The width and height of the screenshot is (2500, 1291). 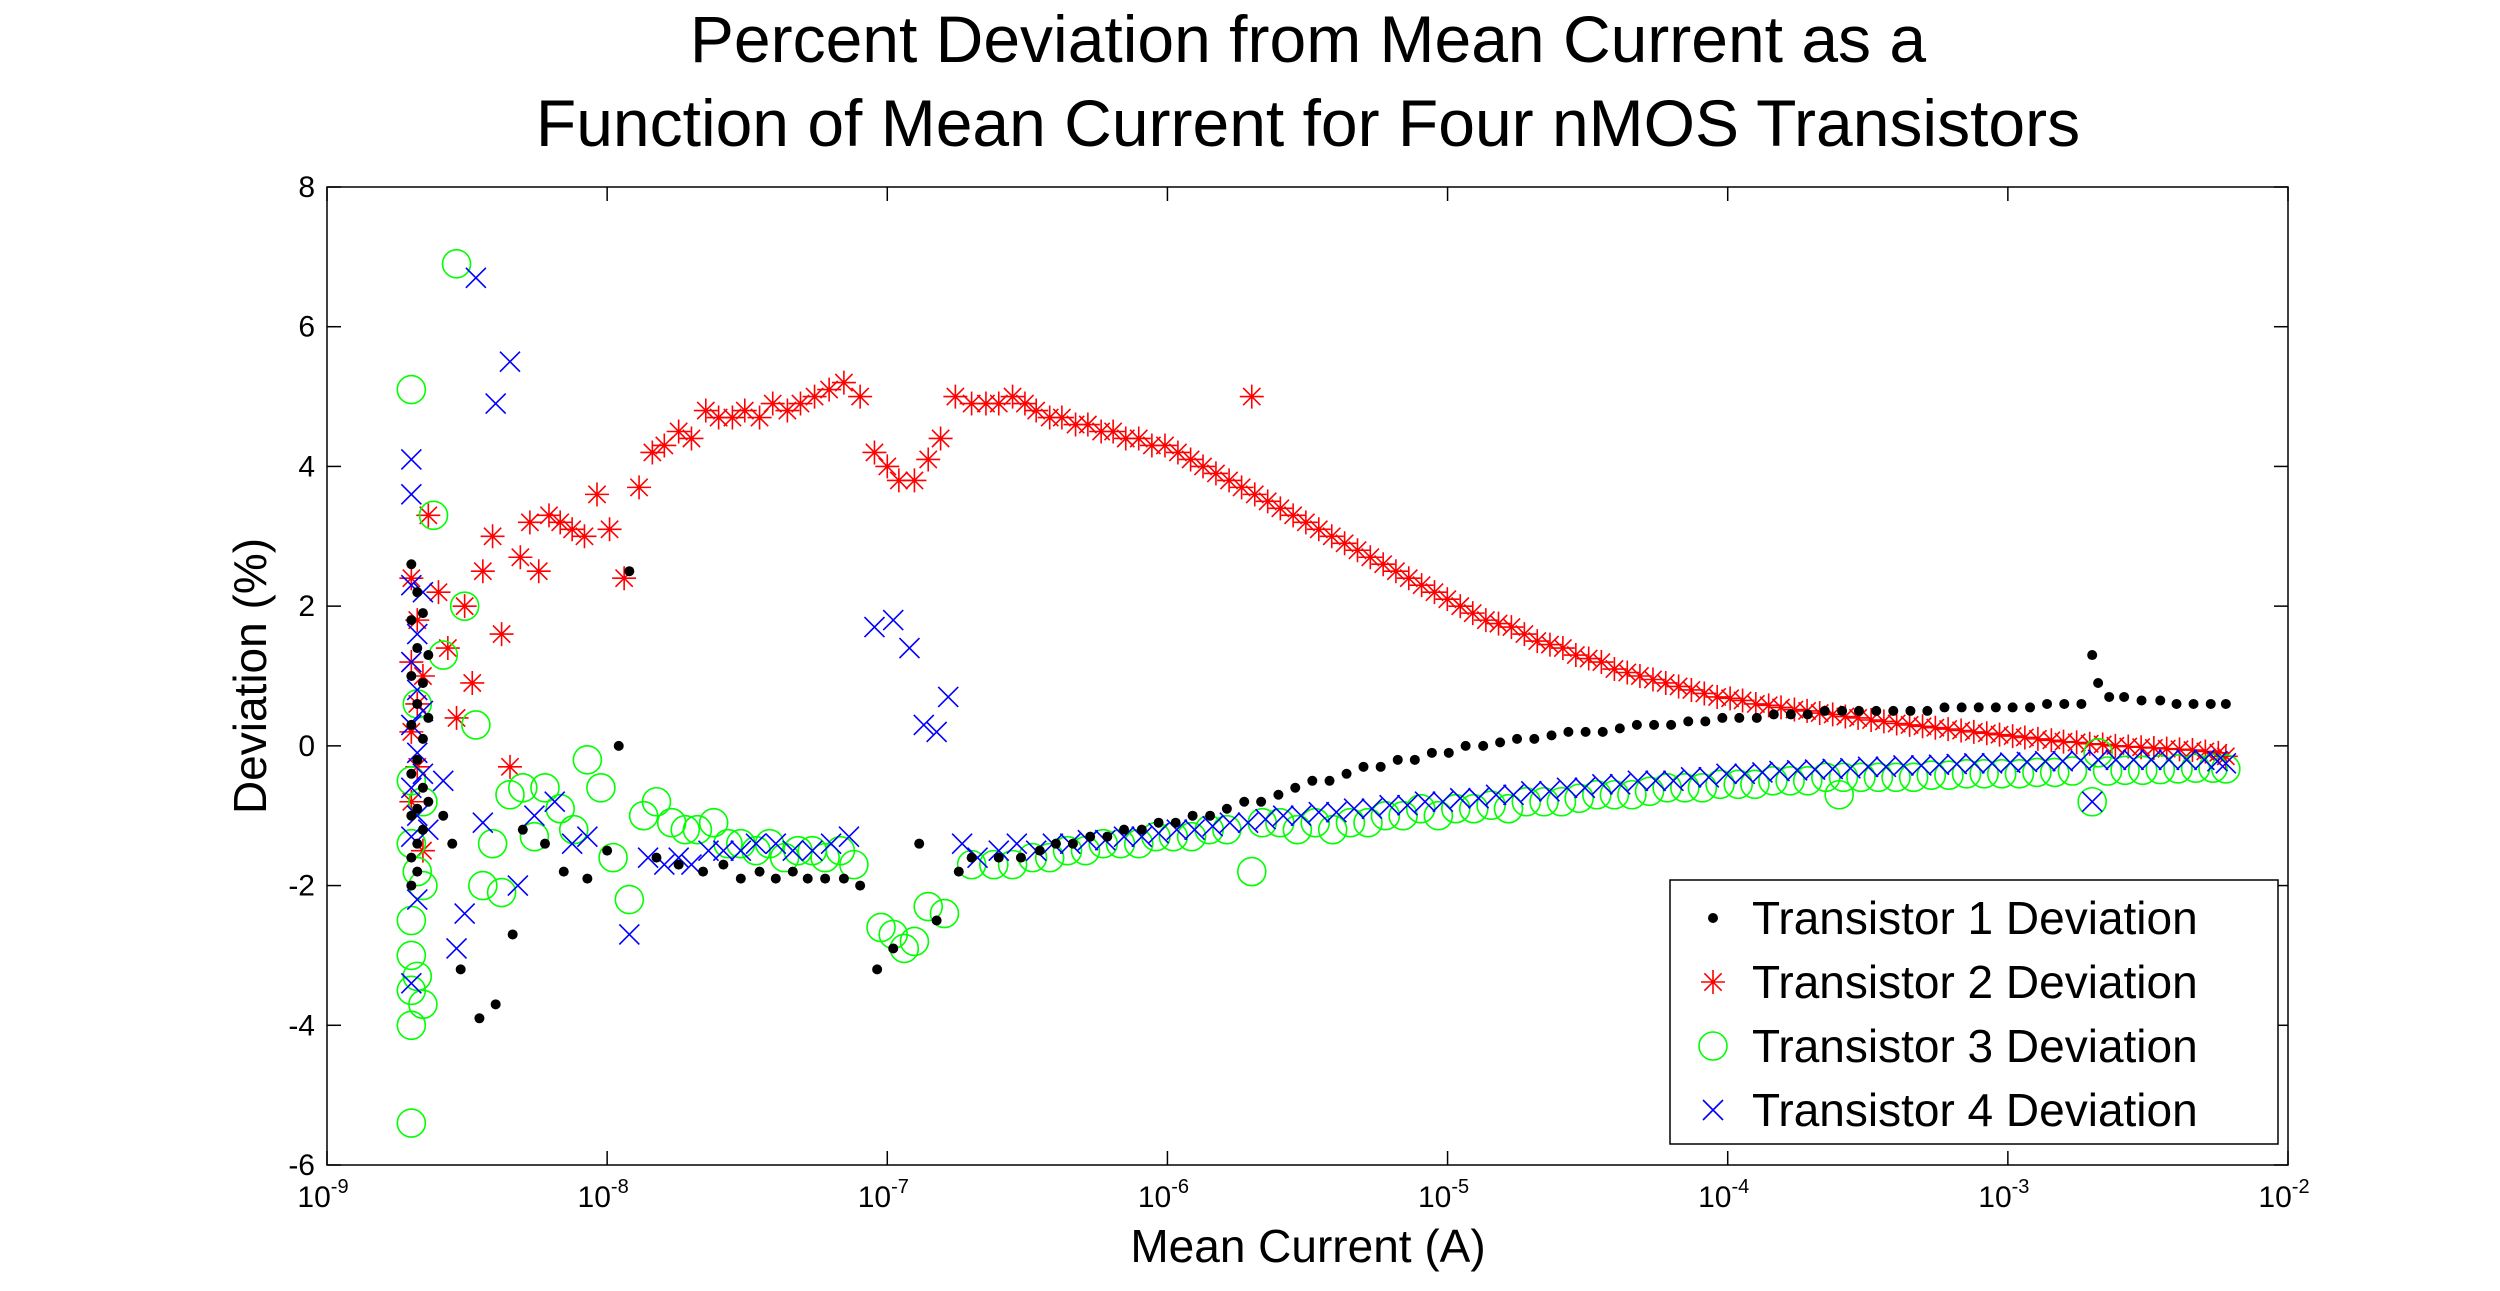 I want to click on legend-label-4: Transistor 4 Deviation, so click(x=1975, y=1110).